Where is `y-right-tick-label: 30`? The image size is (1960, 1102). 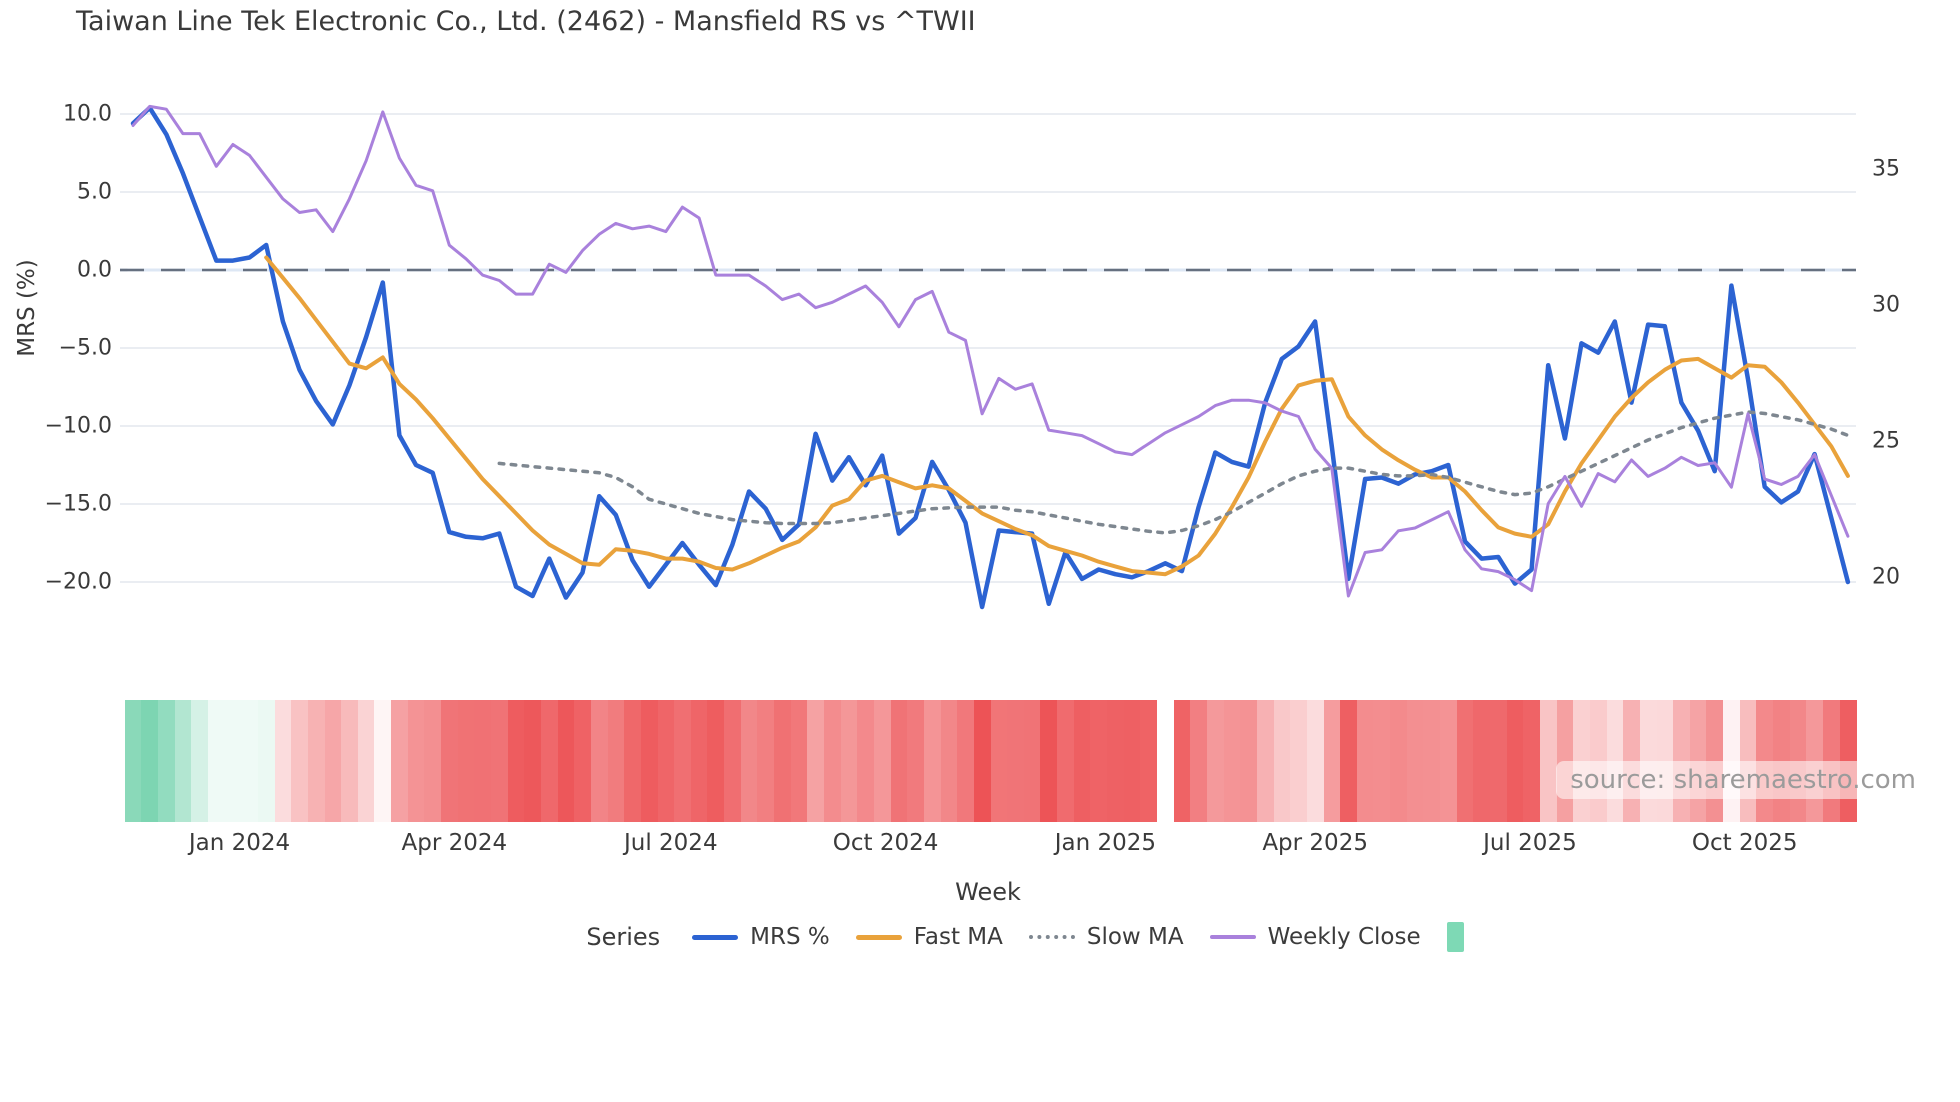
y-right-tick-label: 30 is located at coordinates (1886, 305).